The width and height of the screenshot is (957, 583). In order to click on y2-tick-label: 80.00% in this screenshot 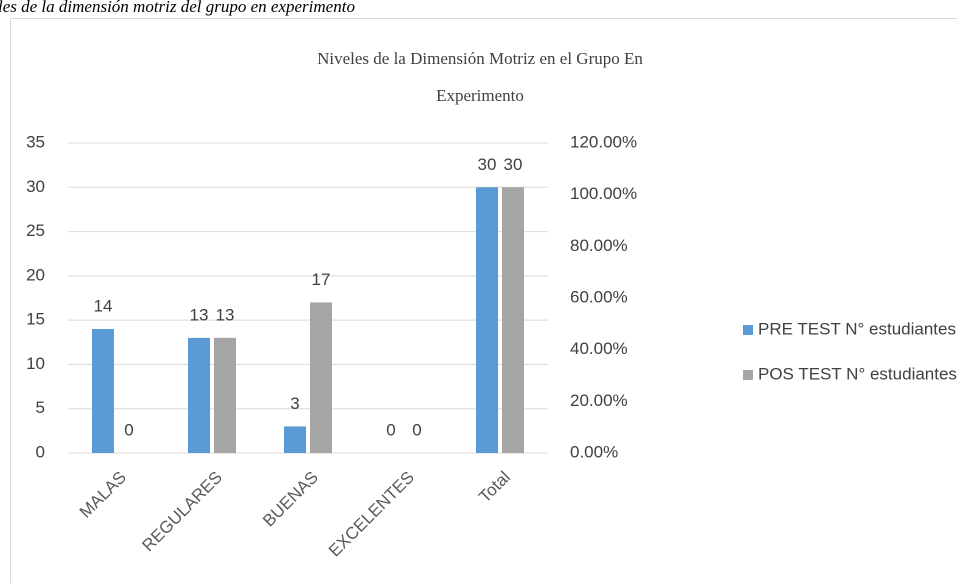, I will do `click(599, 245)`.